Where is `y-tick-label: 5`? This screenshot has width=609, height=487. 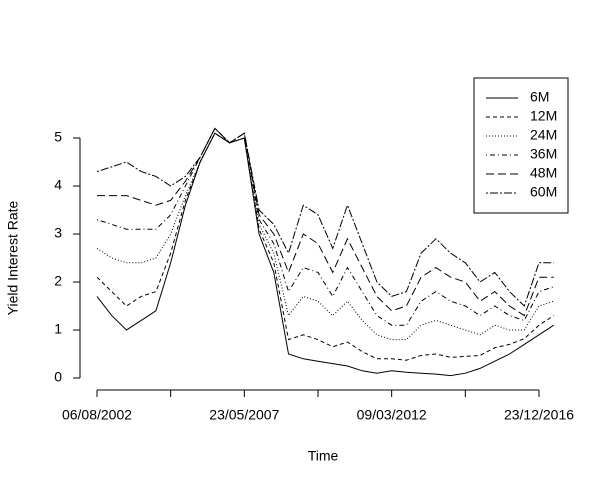 y-tick-label: 5 is located at coordinates (58, 137).